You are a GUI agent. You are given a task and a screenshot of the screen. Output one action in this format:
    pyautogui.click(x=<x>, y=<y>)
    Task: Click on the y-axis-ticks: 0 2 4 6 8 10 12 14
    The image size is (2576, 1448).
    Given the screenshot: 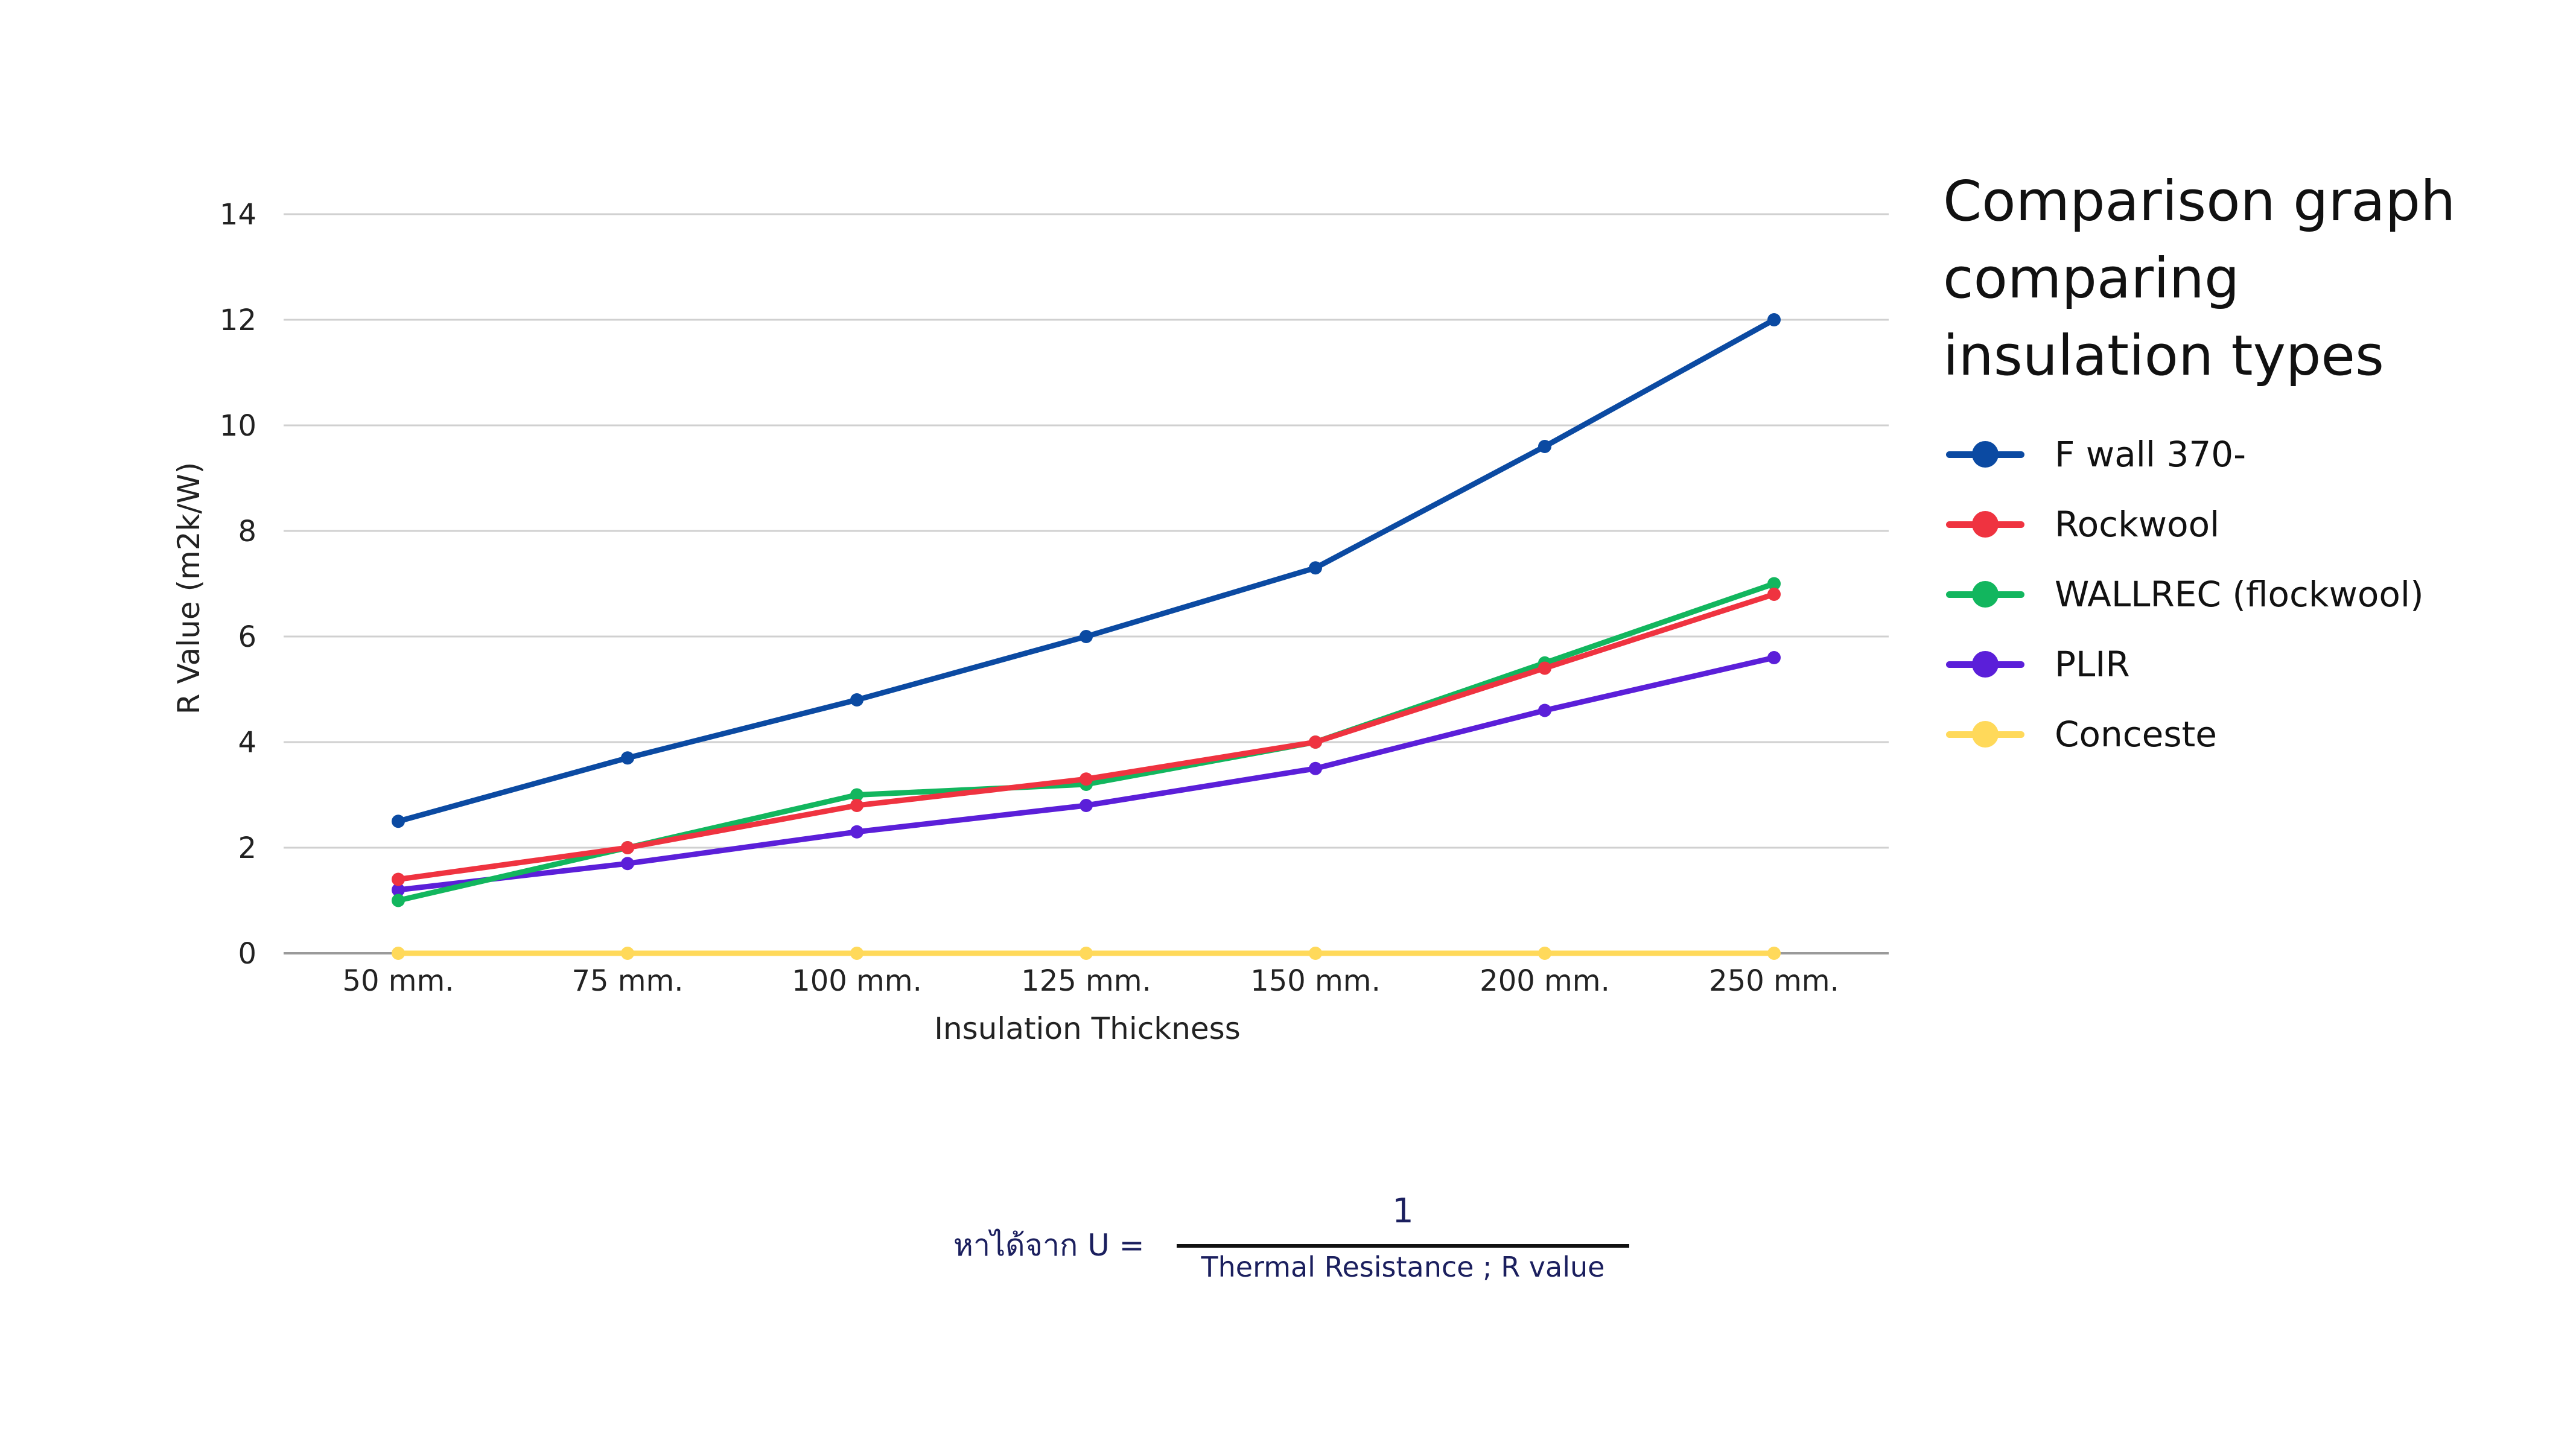 What is the action you would take?
    pyautogui.click(x=238, y=585)
    